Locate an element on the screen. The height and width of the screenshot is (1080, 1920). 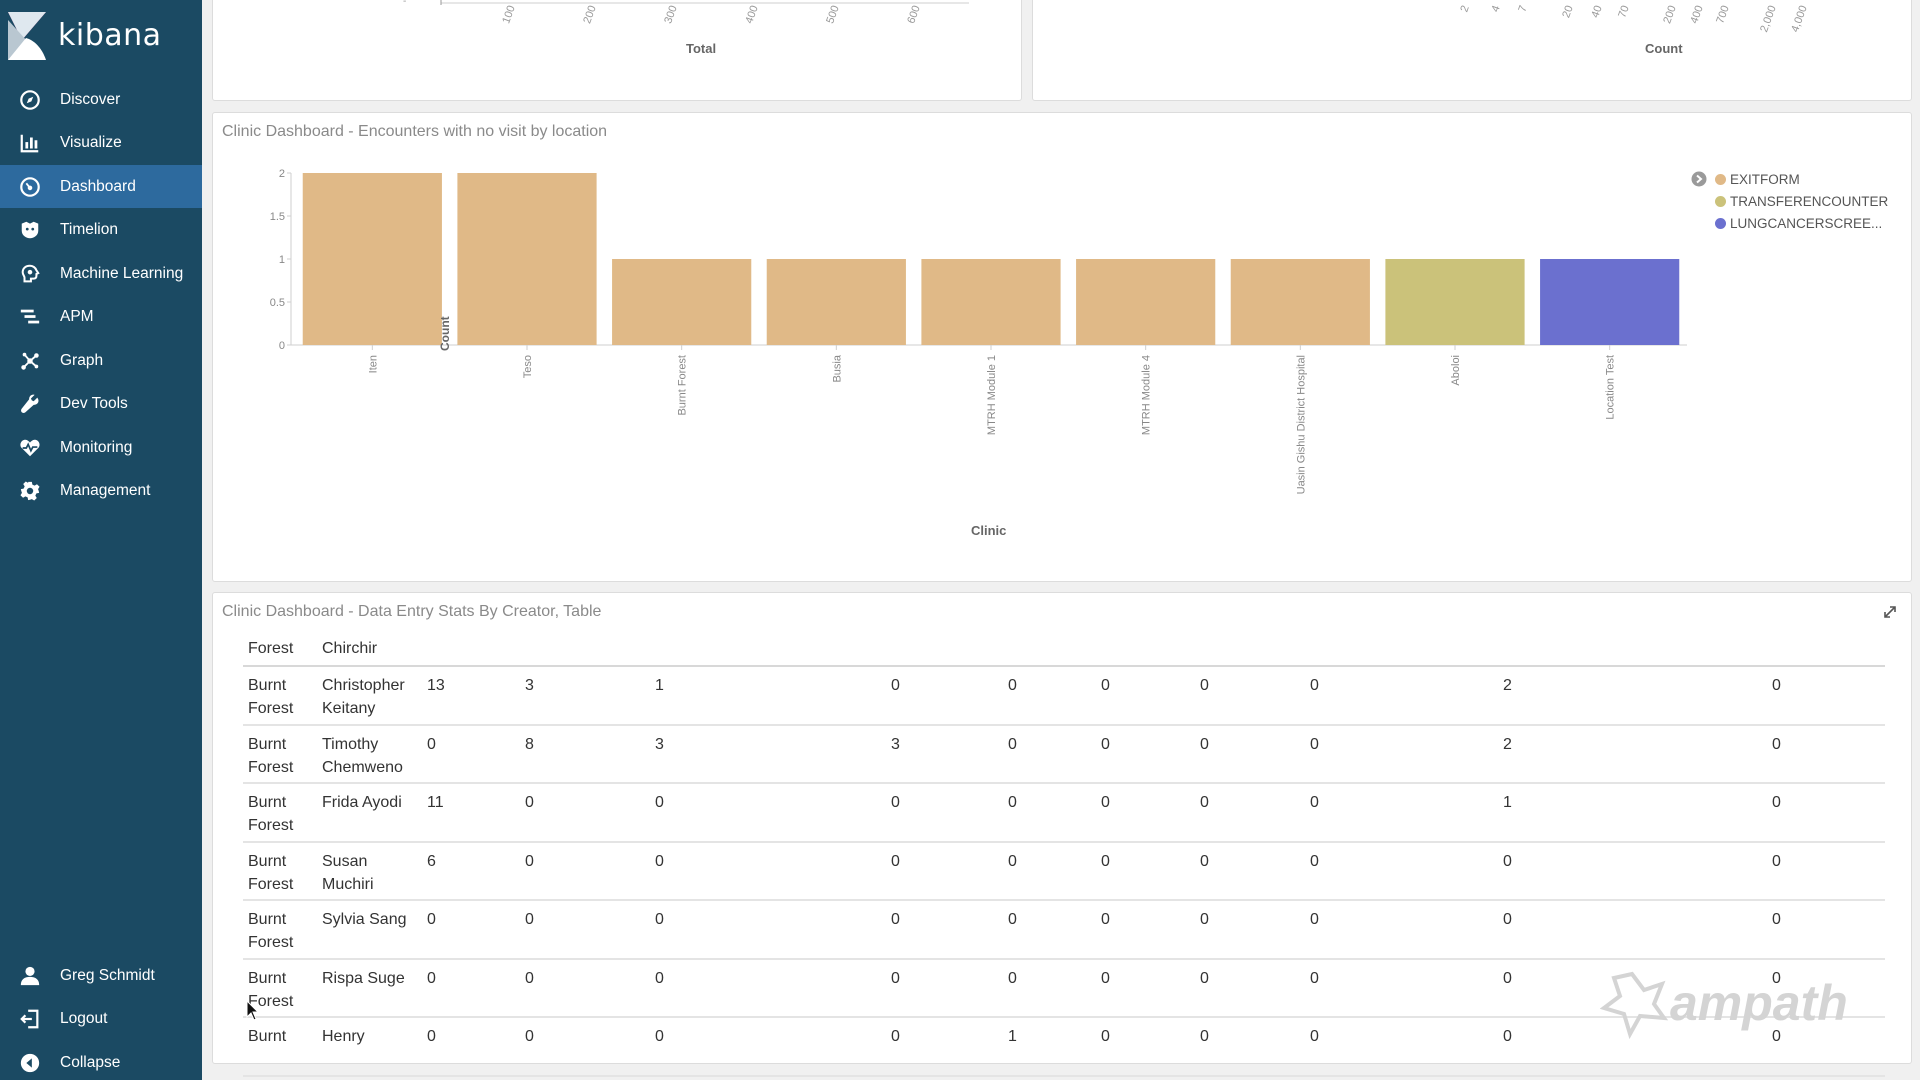
collapse-icon is located at coordinates (30, 1063).